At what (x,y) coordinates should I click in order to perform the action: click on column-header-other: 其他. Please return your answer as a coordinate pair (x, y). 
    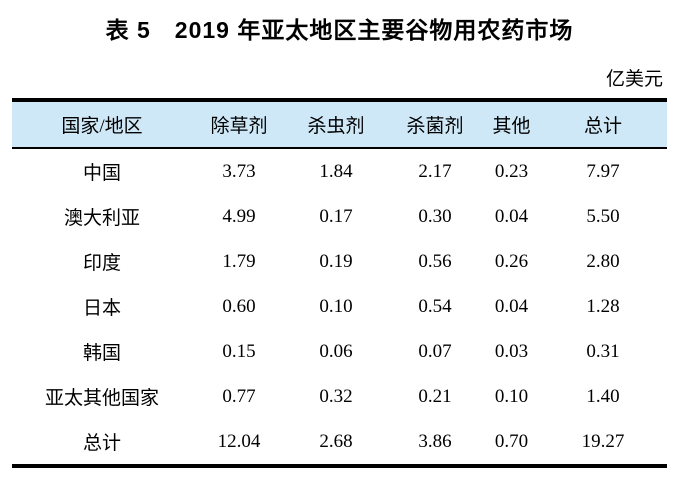
    Looking at the image, I should click on (511, 126).